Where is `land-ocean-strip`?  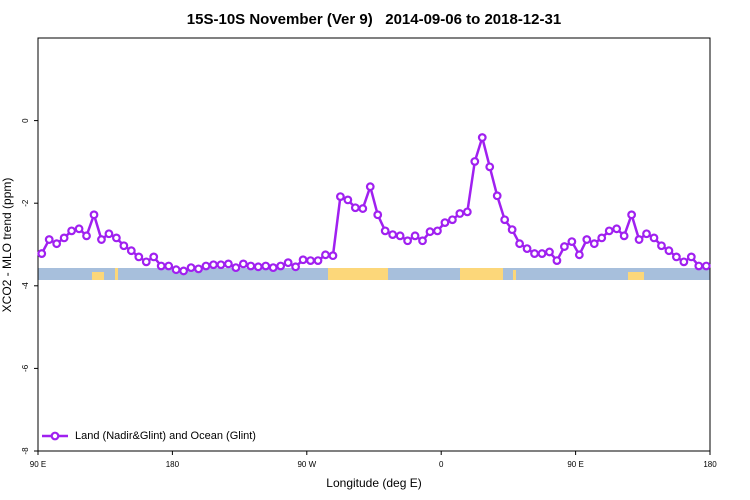
land-ocean-strip is located at coordinates (374, 274).